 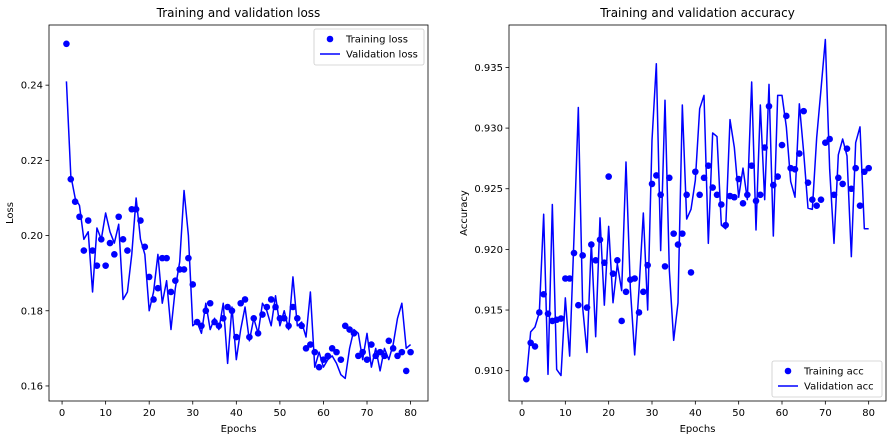 What do you see at coordinates (738, 413) in the screenshot?
I see `accuracy-x-tick-label: 50` at bounding box center [738, 413].